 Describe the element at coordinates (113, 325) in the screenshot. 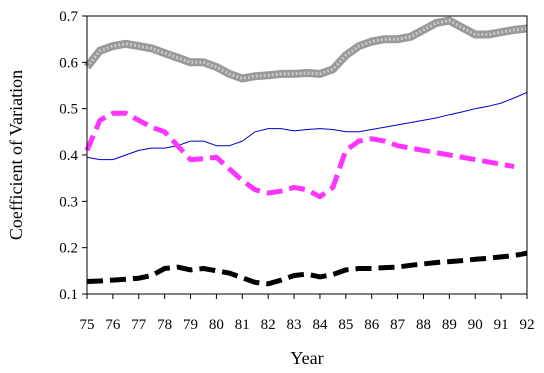

I see `x-tick-label: 76` at that location.